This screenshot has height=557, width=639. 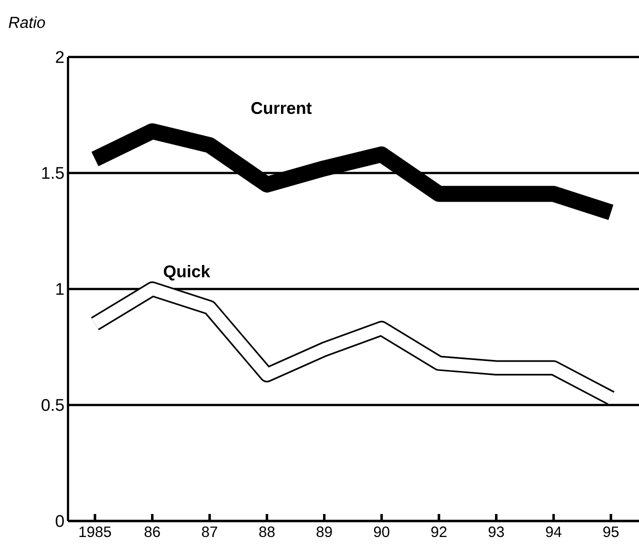 I want to click on x-tick-label: 95, so click(x=611, y=532).